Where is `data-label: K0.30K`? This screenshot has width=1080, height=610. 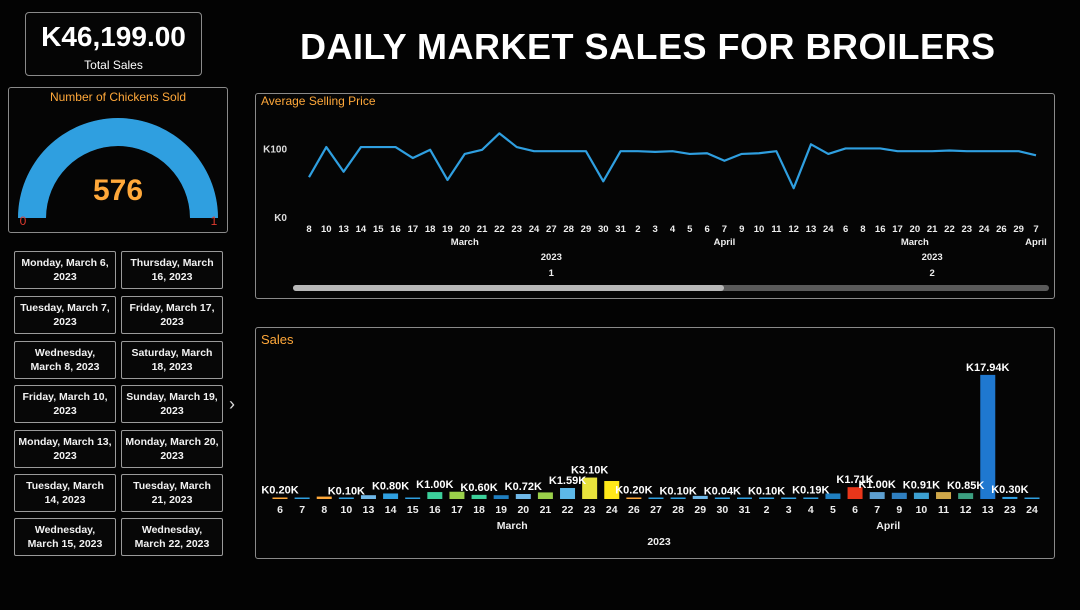 data-label: K0.30K is located at coordinates (1009, 490).